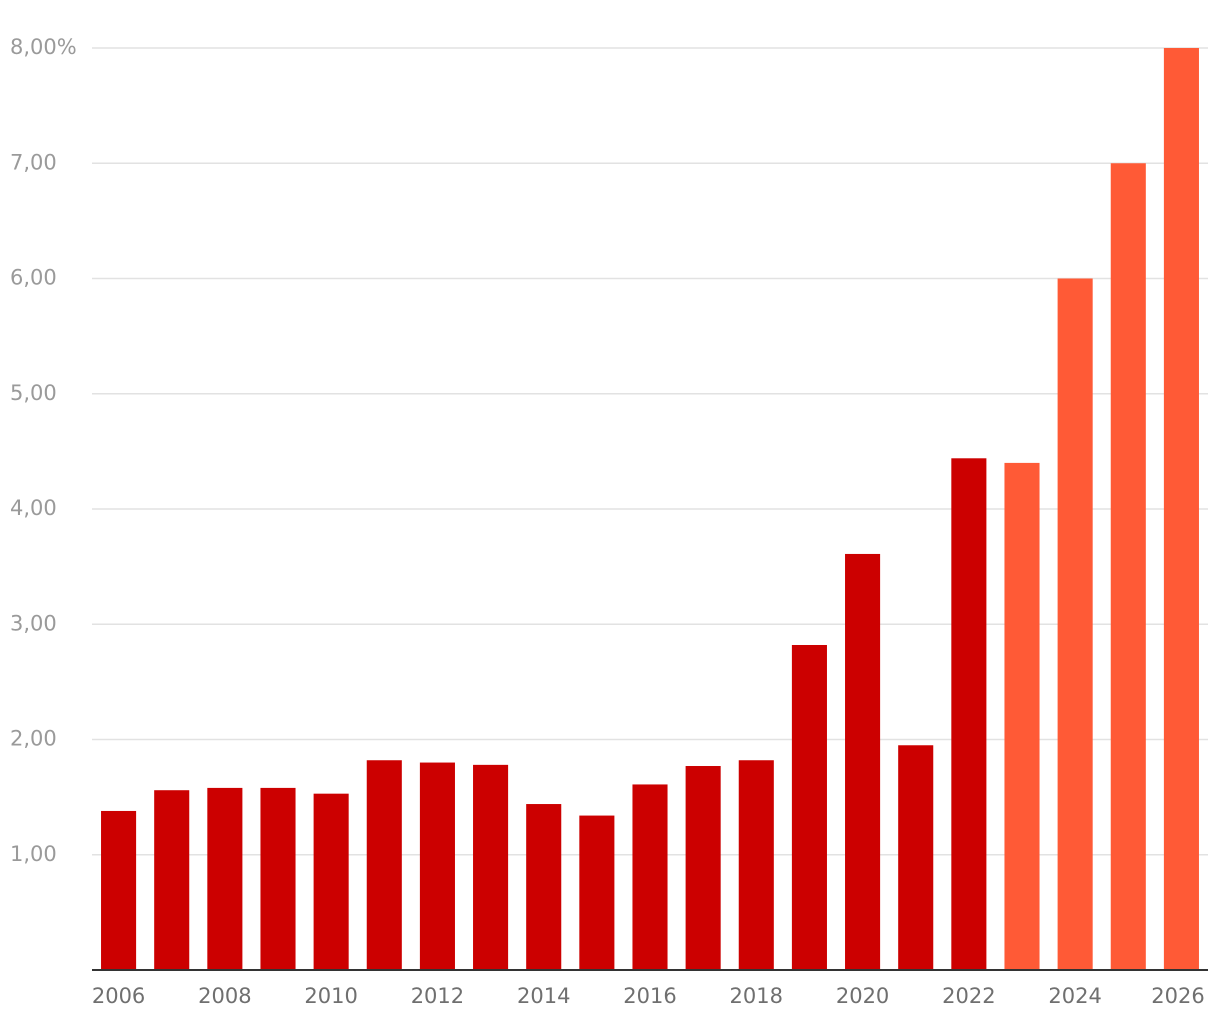 The height and width of the screenshot is (1020, 1220). I want to click on x-tick-label: 2014, so click(543, 996).